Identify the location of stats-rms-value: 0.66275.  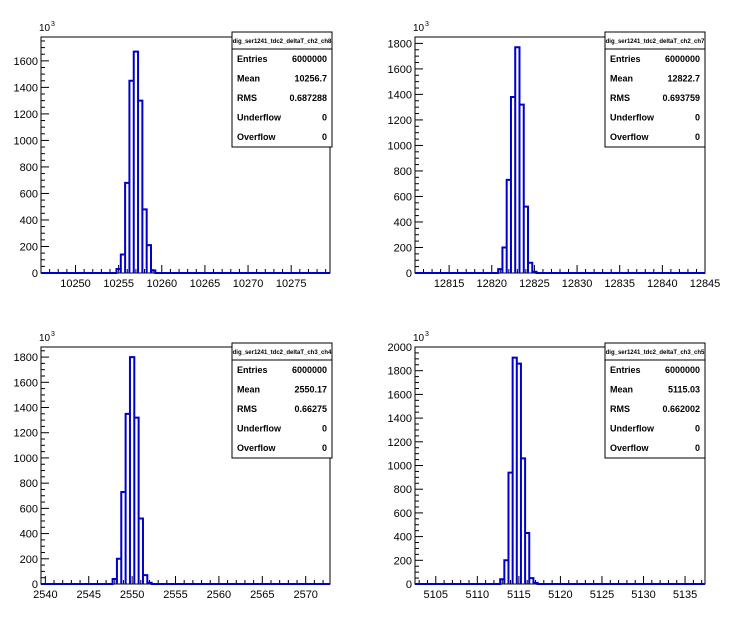
(310, 409).